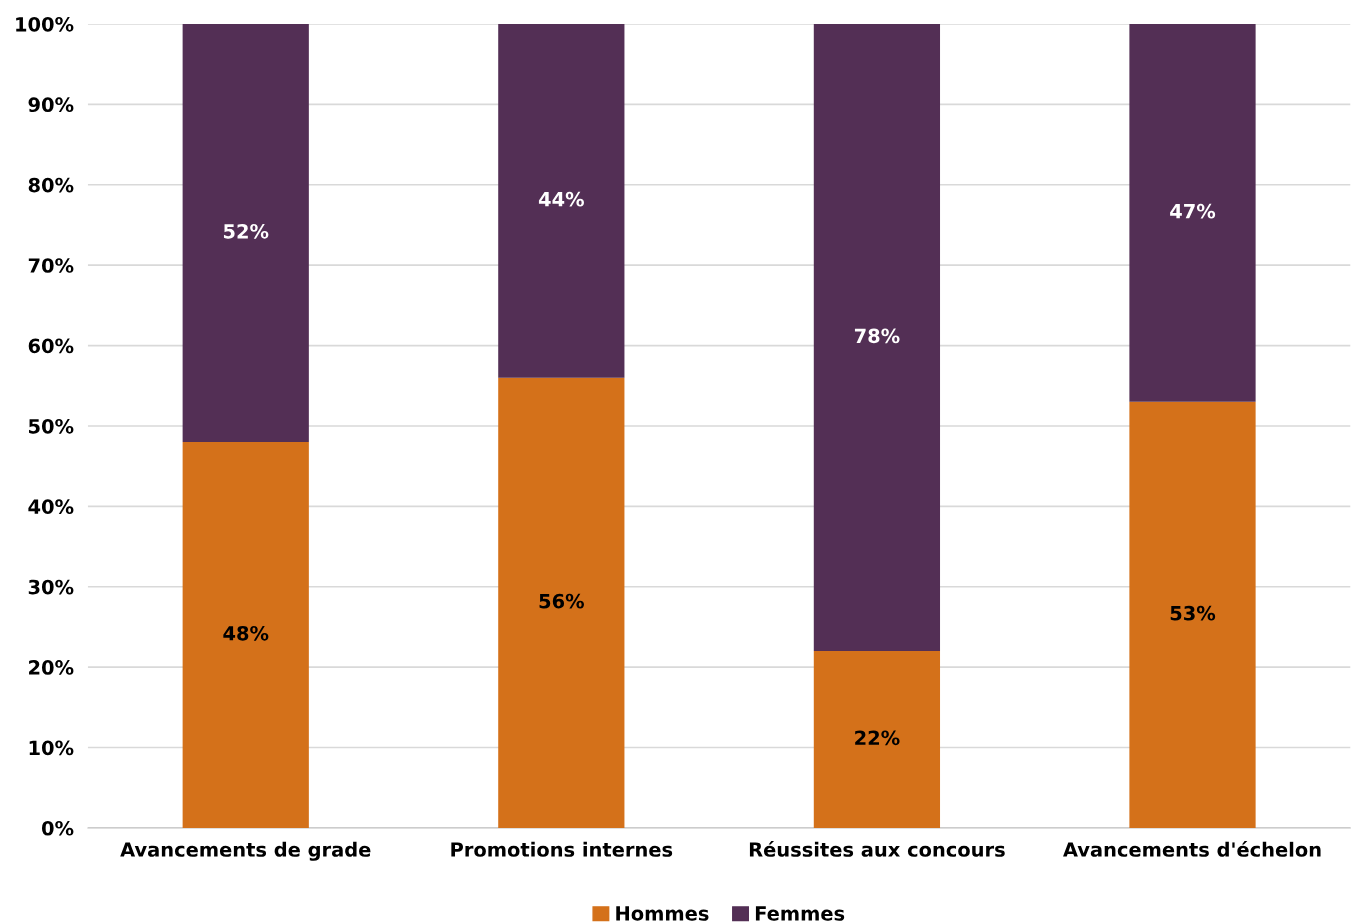 Image resolution: width=1353 pixels, height=923 pixels. I want to click on y-tick-label: 30%, so click(51, 587).